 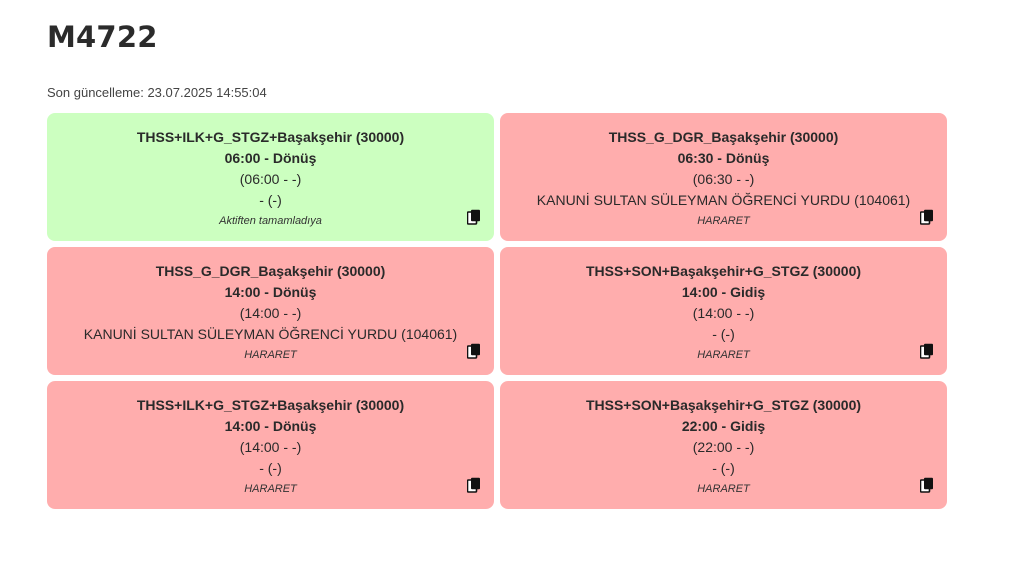 I want to click on last-update-text: Son güncelleme: 23.07.2025 14:55:04, so click(x=157, y=92).